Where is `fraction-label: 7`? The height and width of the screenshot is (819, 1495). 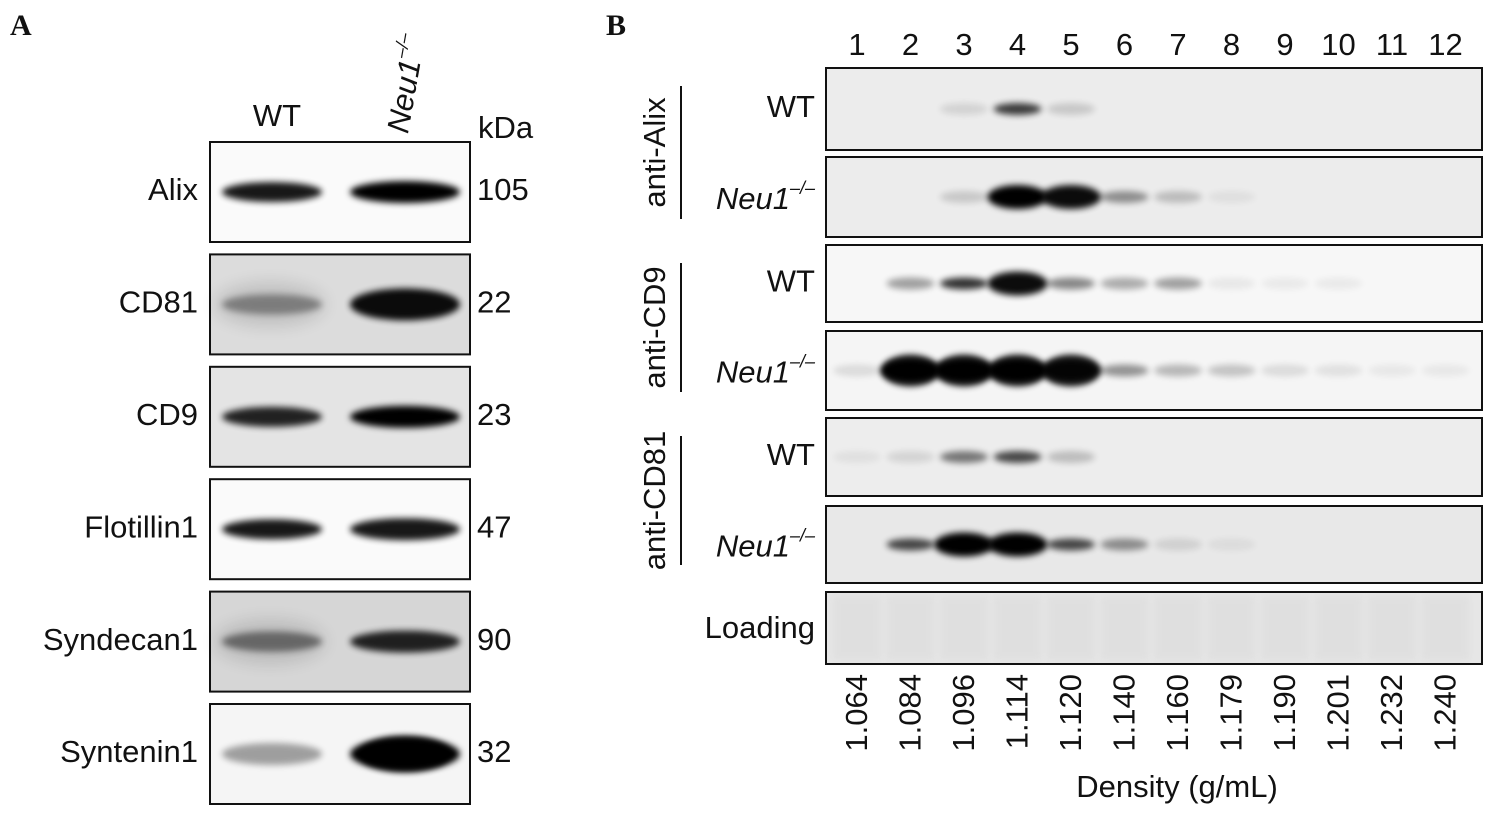
fraction-label: 7 is located at coordinates (1177, 44).